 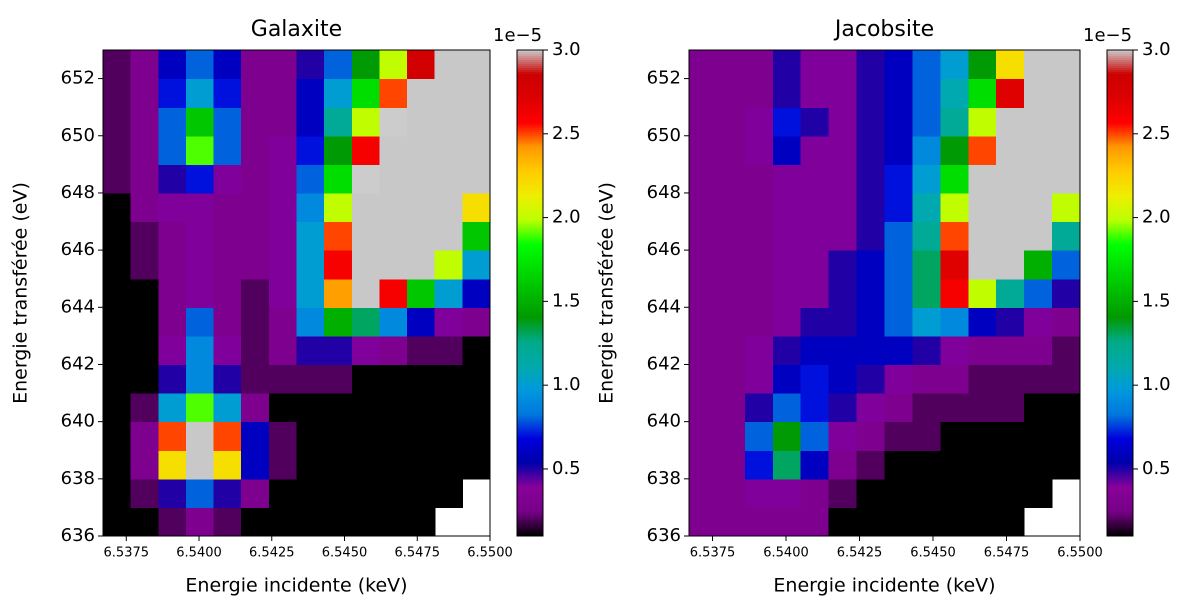 What do you see at coordinates (566, 49) in the screenshot?
I see `colorbar-tick-label: 3.0` at bounding box center [566, 49].